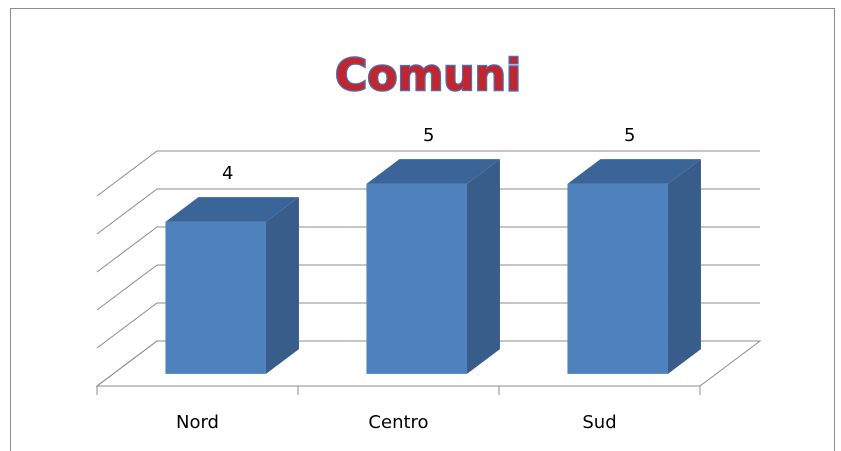 This screenshot has width=841, height=451. I want to click on x-tick-label: Nord, so click(197, 422).